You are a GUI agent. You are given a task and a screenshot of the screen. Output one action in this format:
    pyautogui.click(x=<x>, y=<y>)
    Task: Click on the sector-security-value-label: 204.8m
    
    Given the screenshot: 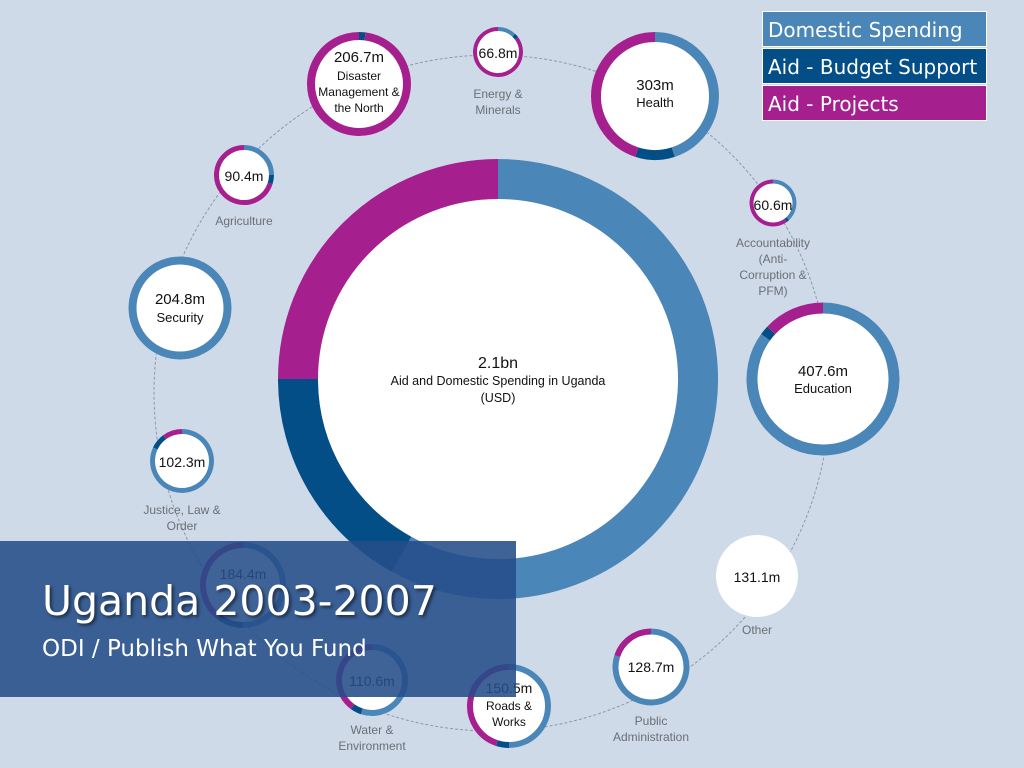 What is the action you would take?
    pyautogui.click(x=180, y=299)
    